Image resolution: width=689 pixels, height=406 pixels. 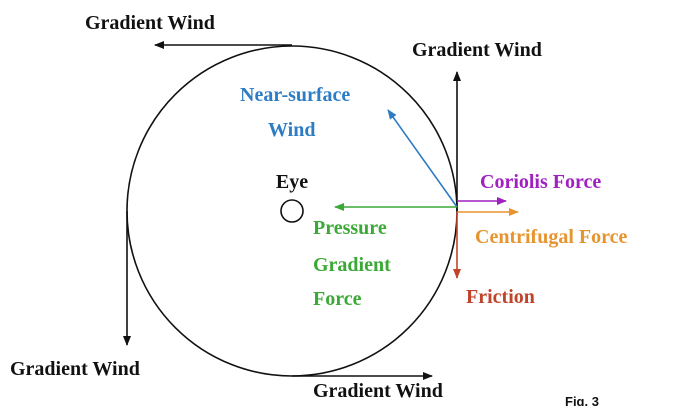 I want to click on label: Force, so click(x=337, y=299).